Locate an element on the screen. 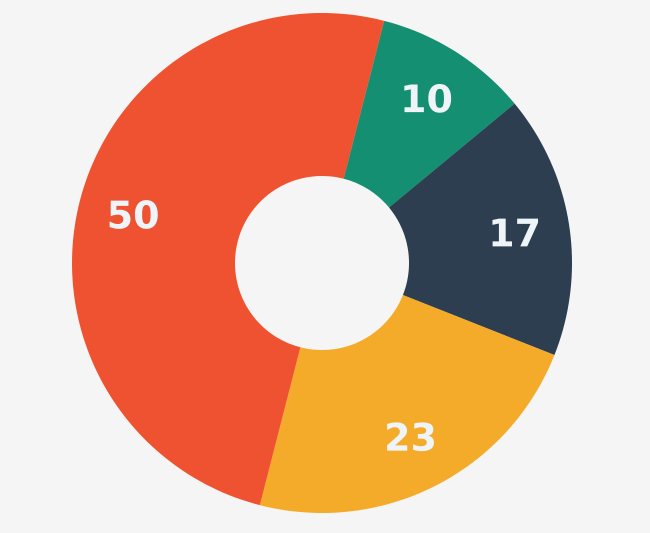  data-label: 23 is located at coordinates (410, 437).